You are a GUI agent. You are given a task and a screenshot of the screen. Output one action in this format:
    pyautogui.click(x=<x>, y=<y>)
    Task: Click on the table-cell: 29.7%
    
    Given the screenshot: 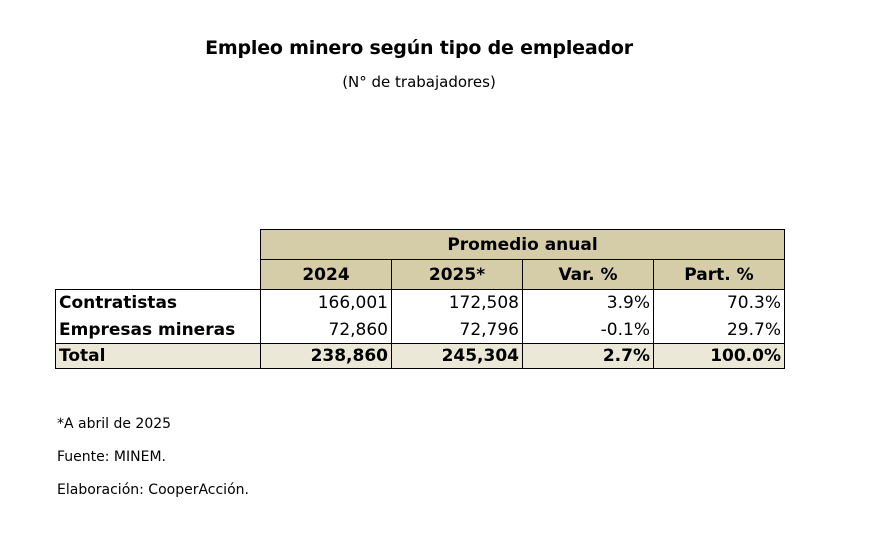 What is the action you would take?
    pyautogui.click(x=719, y=330)
    